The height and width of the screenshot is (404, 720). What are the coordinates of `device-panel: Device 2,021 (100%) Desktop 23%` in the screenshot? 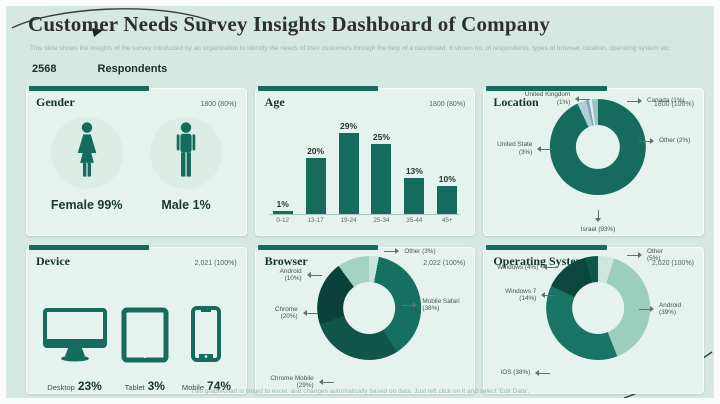 It's located at (136, 319).